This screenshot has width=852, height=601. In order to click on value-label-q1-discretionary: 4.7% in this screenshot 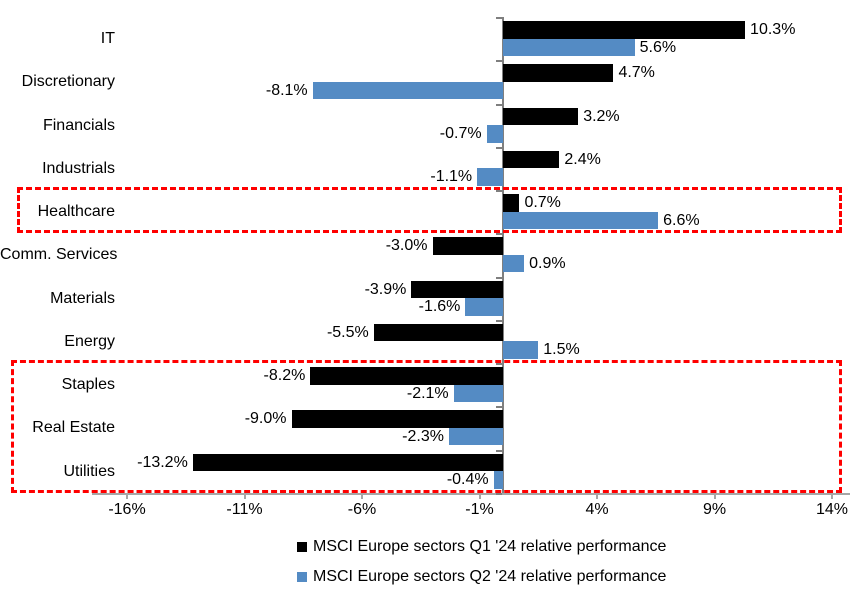, I will do `click(636, 73)`.